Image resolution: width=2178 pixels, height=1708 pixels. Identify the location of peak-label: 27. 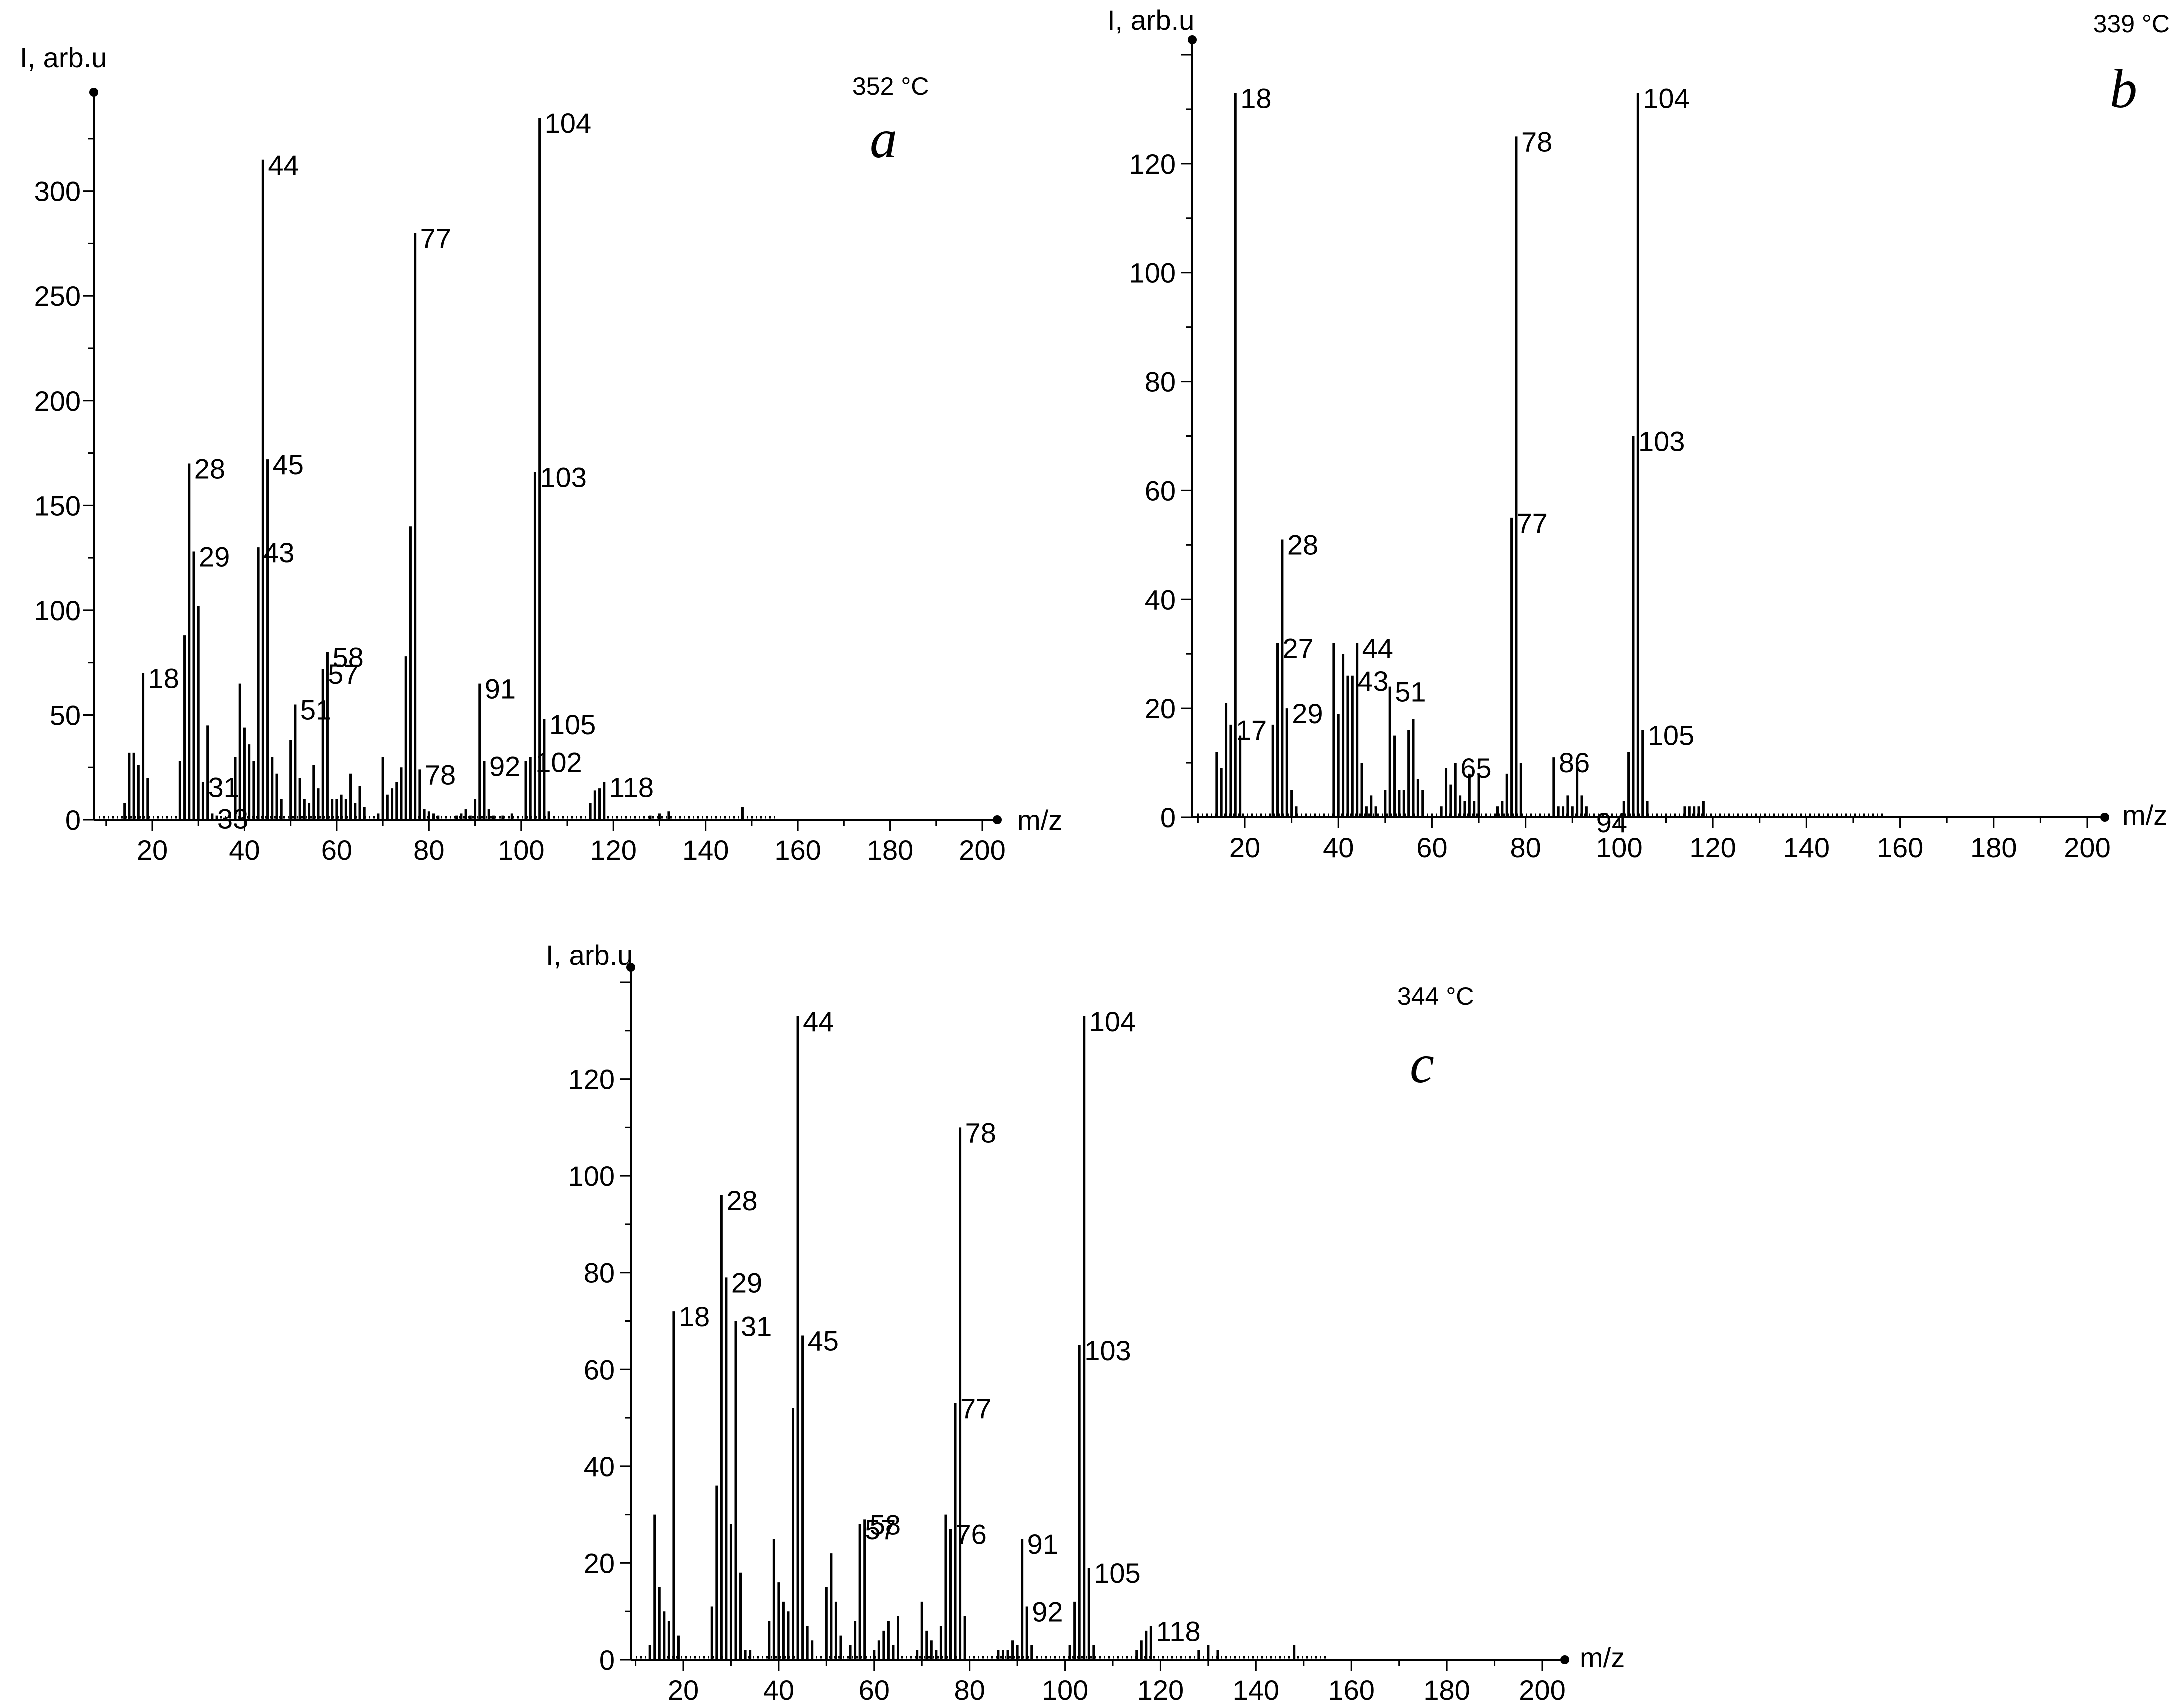
(1298, 648).